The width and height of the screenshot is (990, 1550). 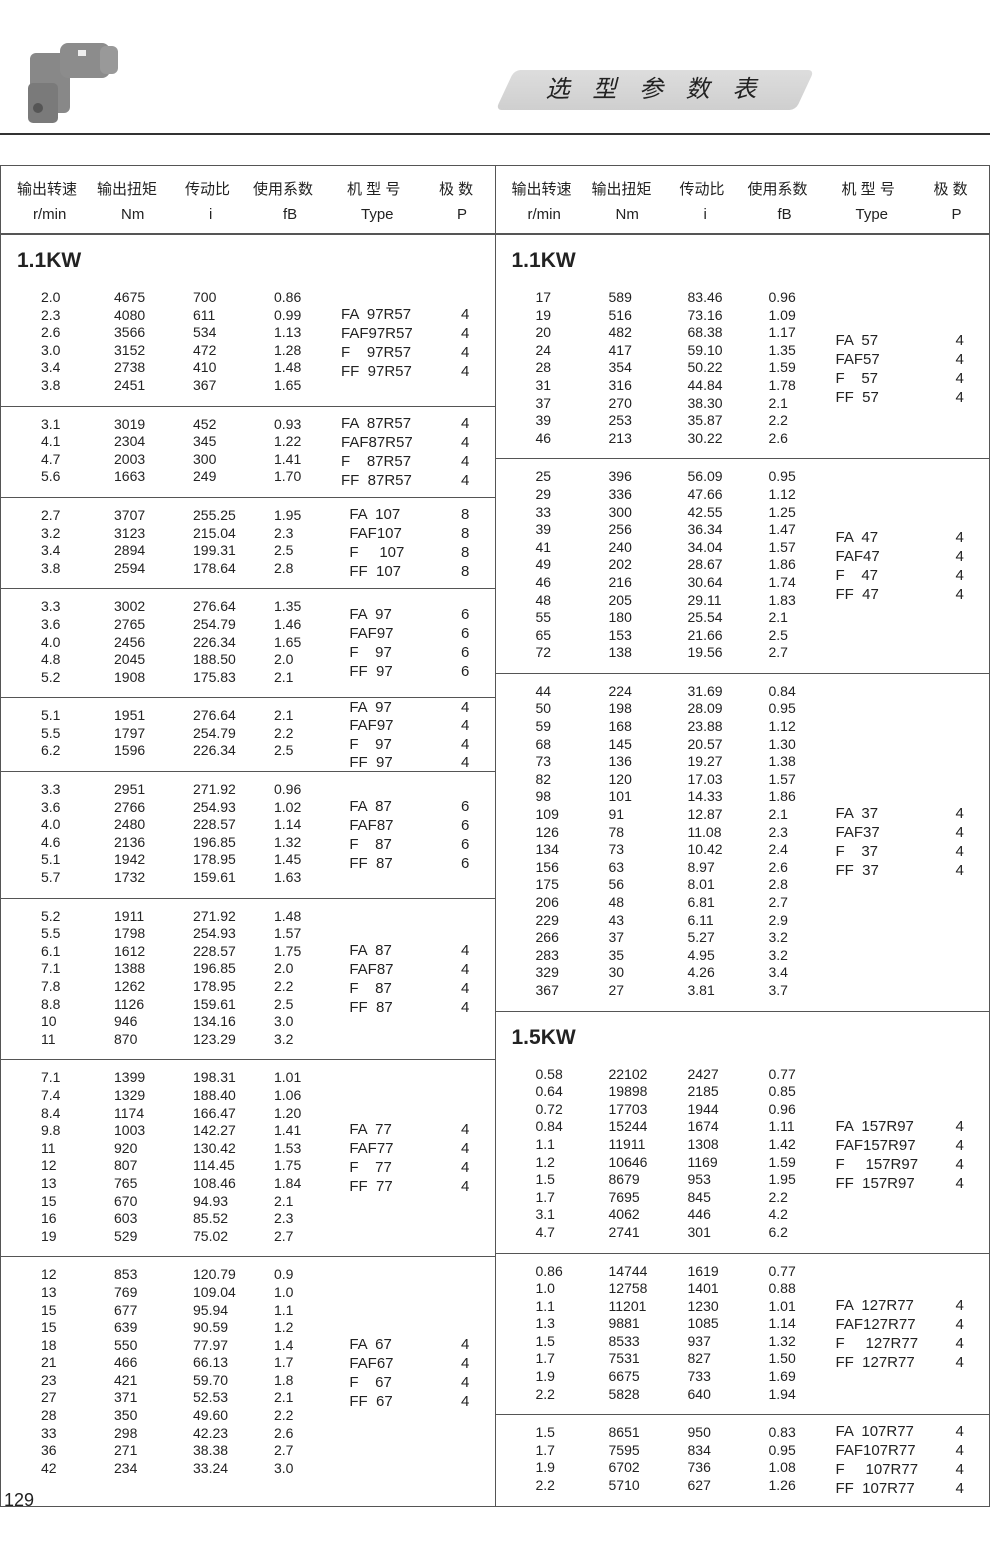 What do you see at coordinates (288, 806) in the screenshot?
I see `cell-service-factor: 1.02` at bounding box center [288, 806].